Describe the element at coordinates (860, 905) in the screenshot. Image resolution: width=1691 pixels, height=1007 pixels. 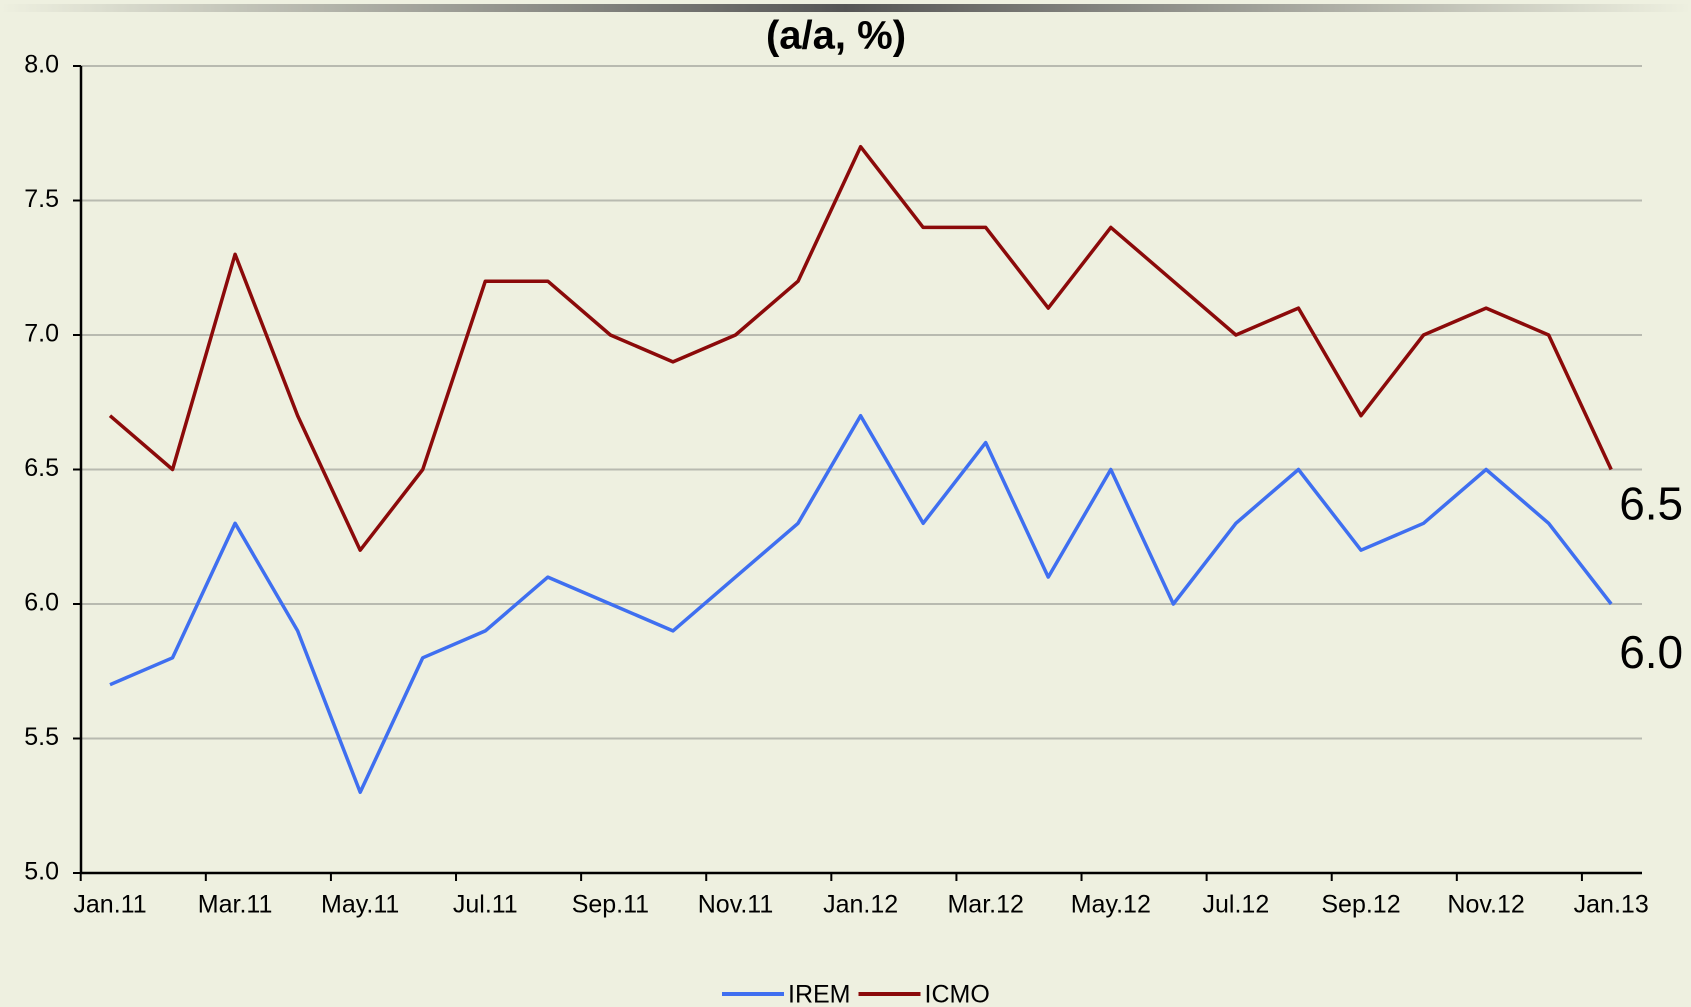
I see `x-tick-label: Jan.12` at that location.